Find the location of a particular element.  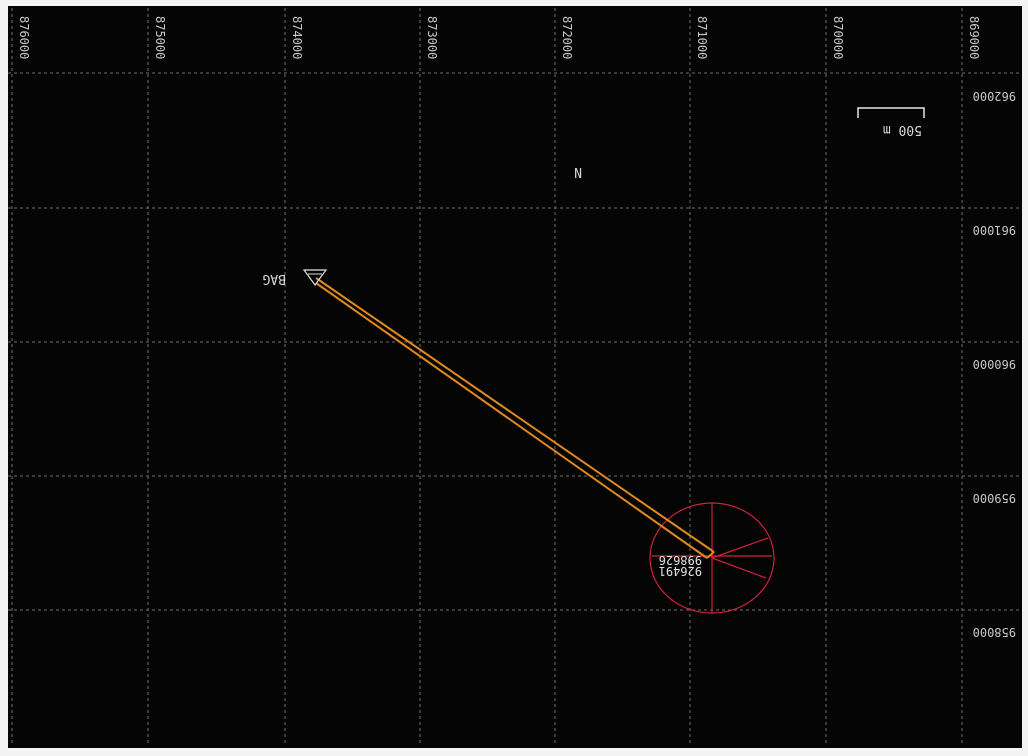

northing-tick-label: 960000 is located at coordinates (994, 364).